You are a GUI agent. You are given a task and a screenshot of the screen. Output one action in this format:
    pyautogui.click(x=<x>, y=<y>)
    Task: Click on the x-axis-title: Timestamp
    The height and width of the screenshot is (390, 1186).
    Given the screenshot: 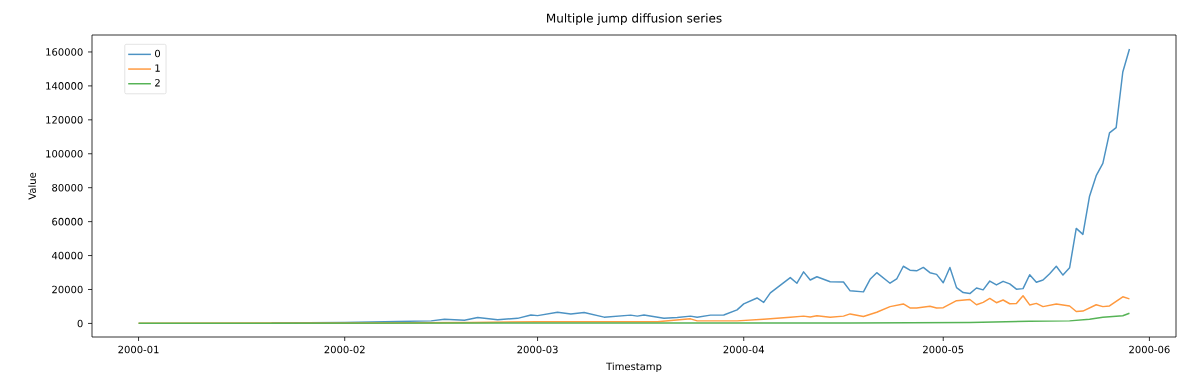 What is the action you would take?
    pyautogui.click(x=634, y=367)
    